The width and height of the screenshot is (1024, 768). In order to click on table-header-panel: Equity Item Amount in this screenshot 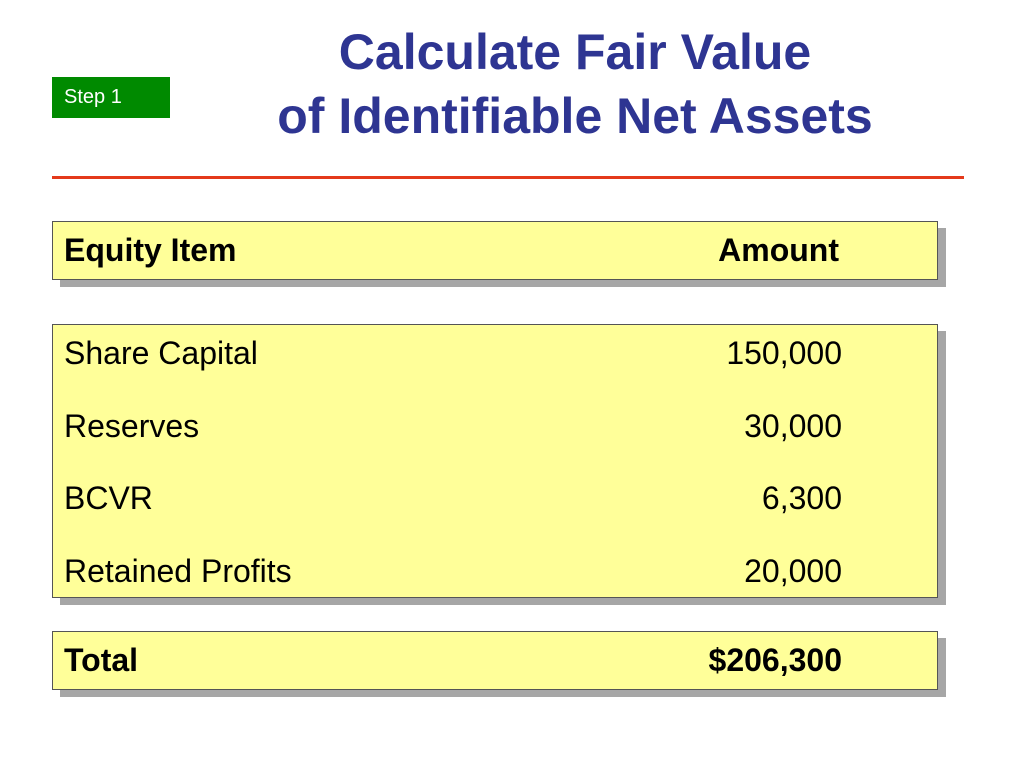, I will do `click(495, 250)`.